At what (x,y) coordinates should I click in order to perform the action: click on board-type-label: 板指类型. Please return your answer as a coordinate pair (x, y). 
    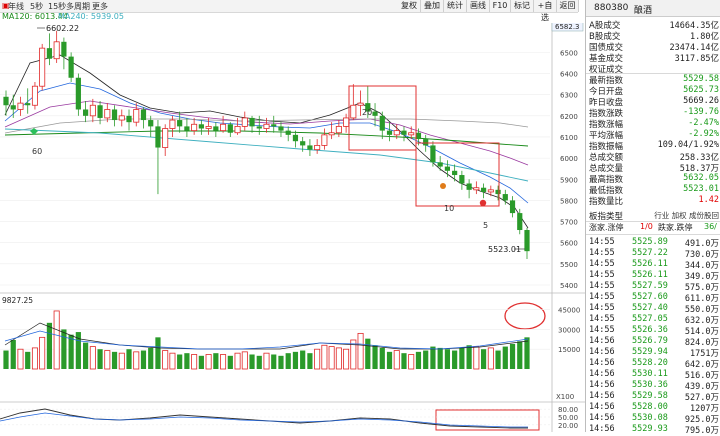
    Looking at the image, I should click on (606, 217).